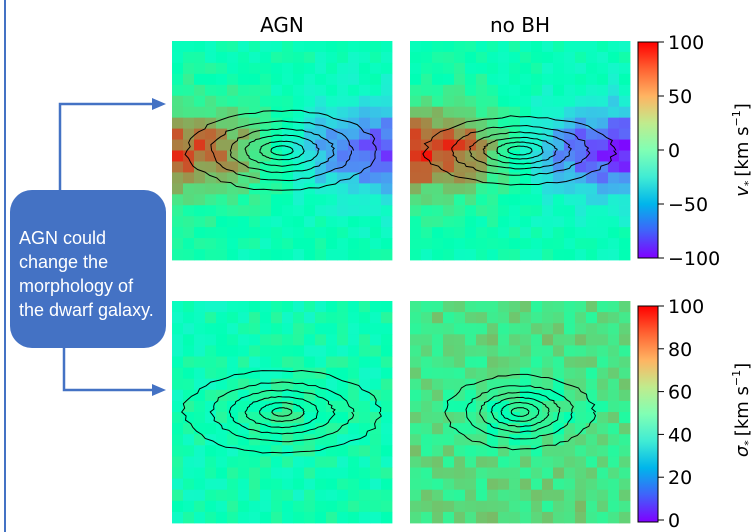 The width and height of the screenshot is (756, 532). I want to click on colorbar-velocity-label-exp: −1, so click(736, 118).